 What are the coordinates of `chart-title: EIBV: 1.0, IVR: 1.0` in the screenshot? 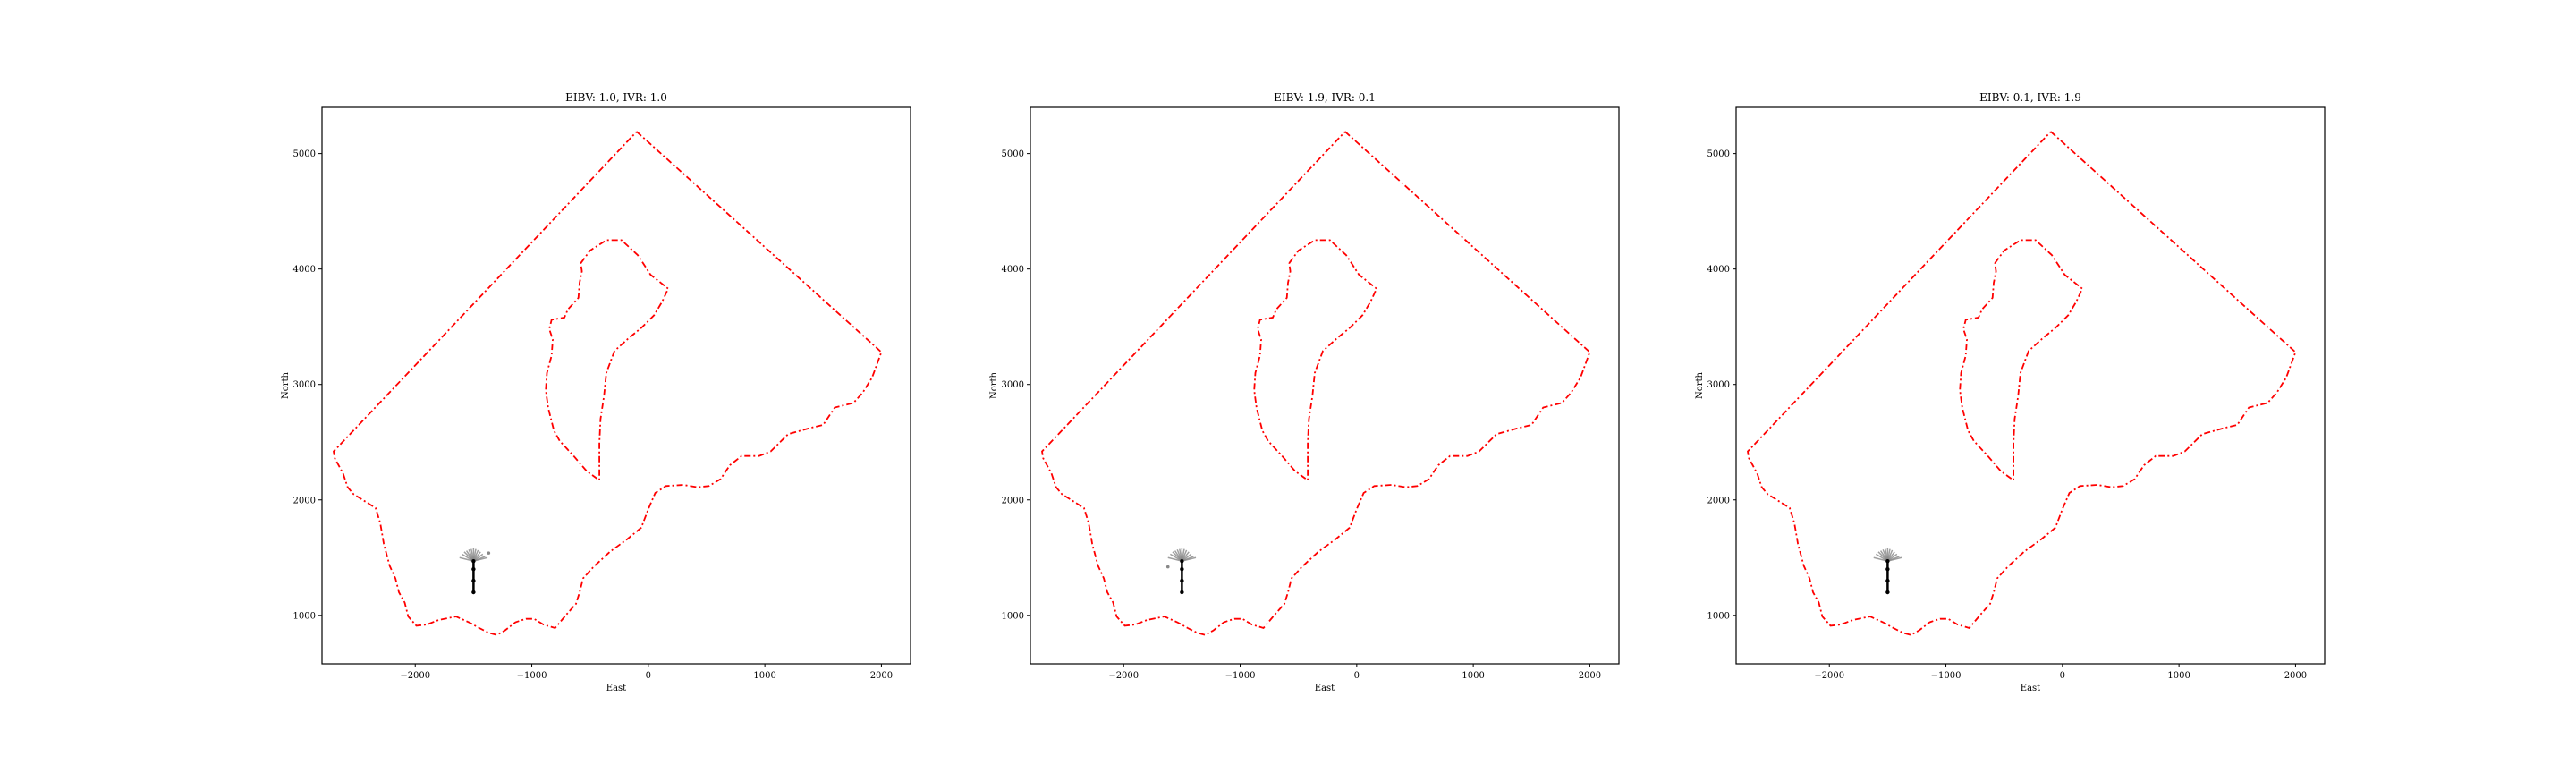 It's located at (616, 97).